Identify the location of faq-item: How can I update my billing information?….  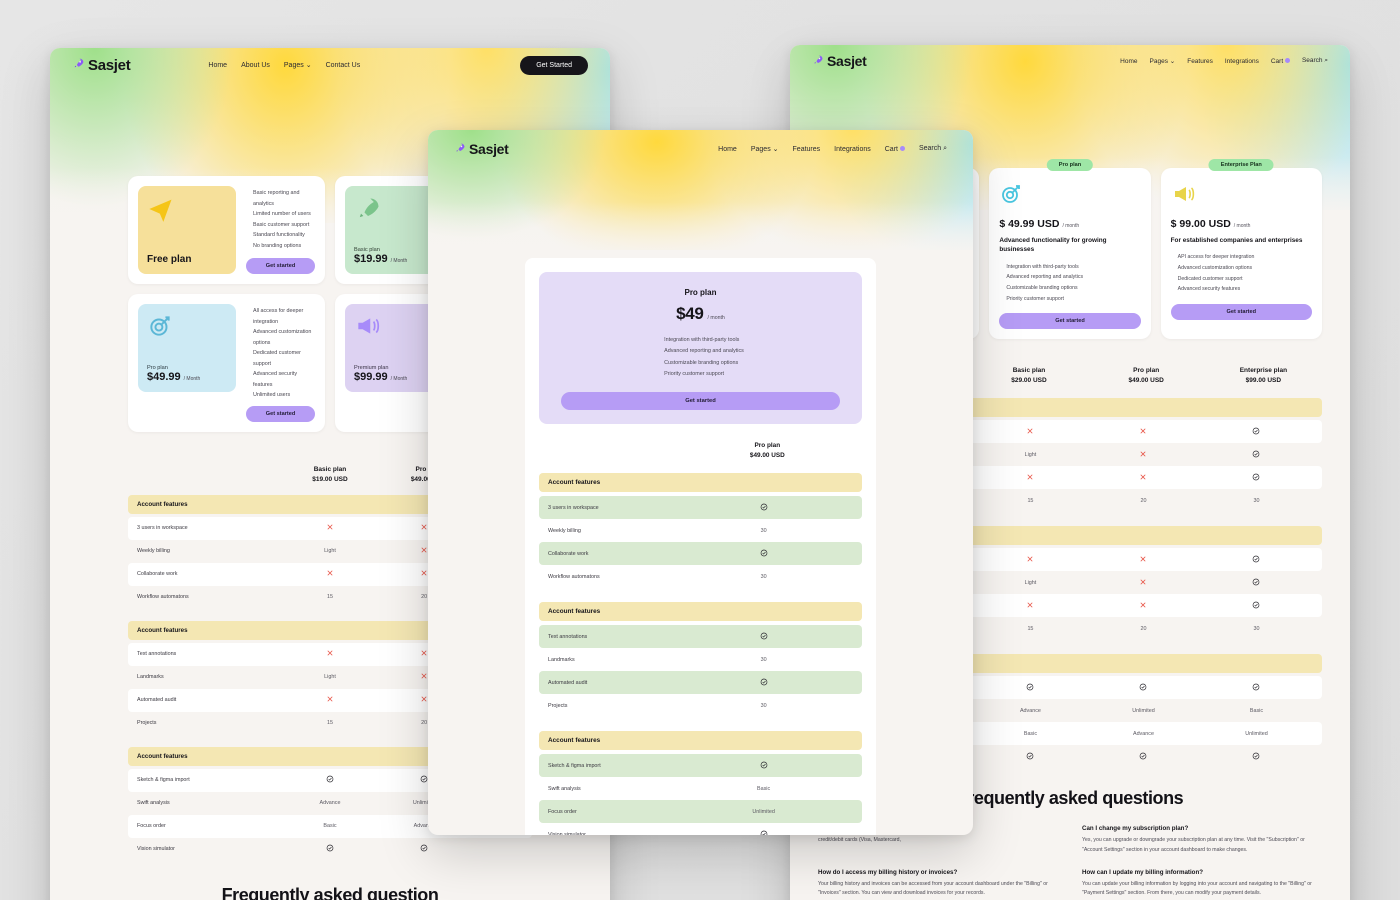
(1202, 884).